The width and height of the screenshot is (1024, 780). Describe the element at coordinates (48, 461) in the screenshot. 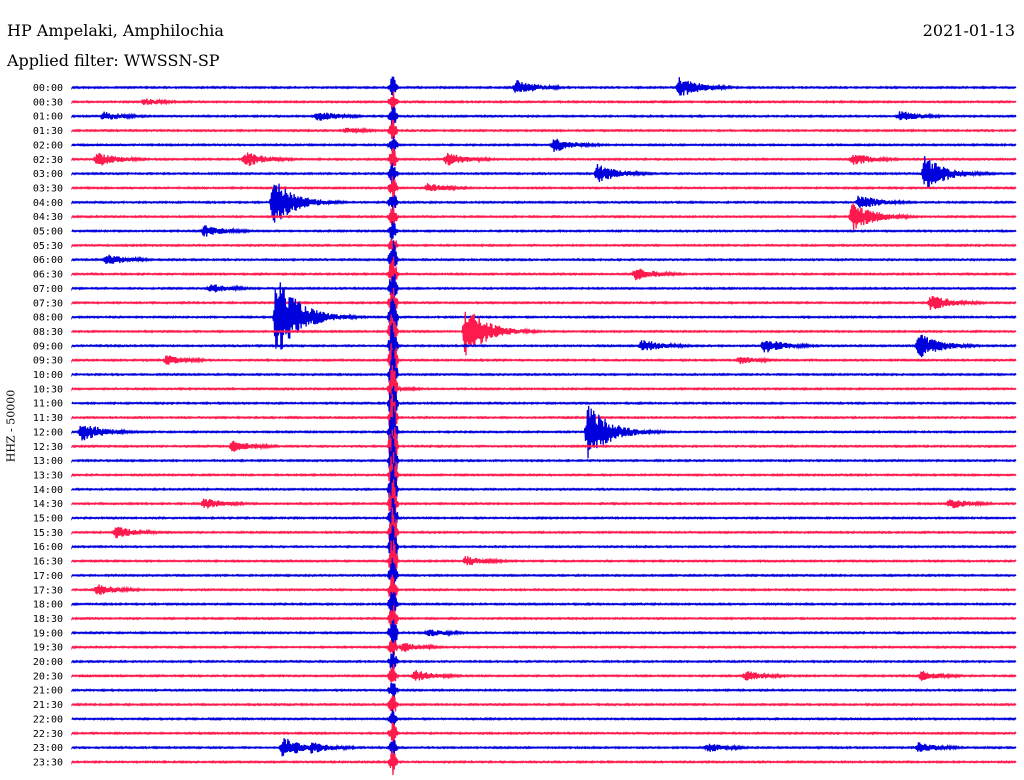

I see `time-tick-label: 13:00` at that location.